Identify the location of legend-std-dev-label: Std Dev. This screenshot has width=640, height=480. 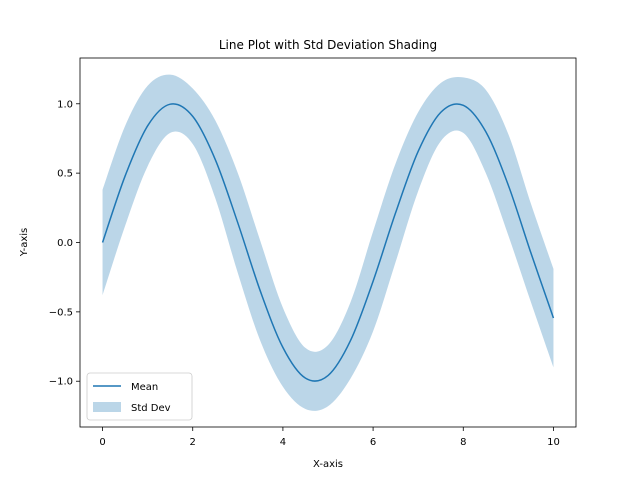
(151, 408).